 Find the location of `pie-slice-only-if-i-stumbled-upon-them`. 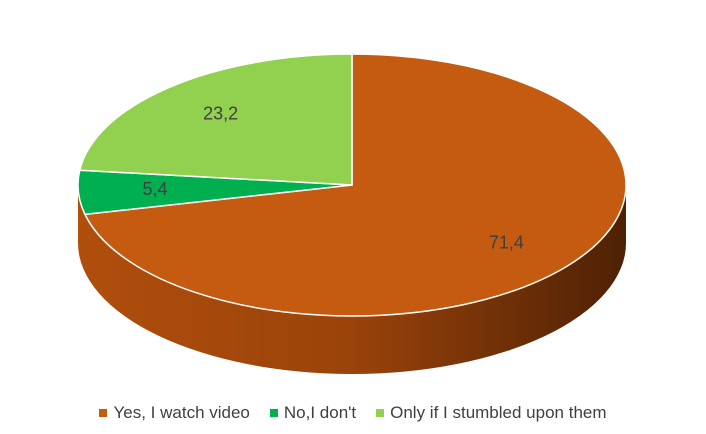

pie-slice-only-if-i-stumbled-upon-them is located at coordinates (215, 119).